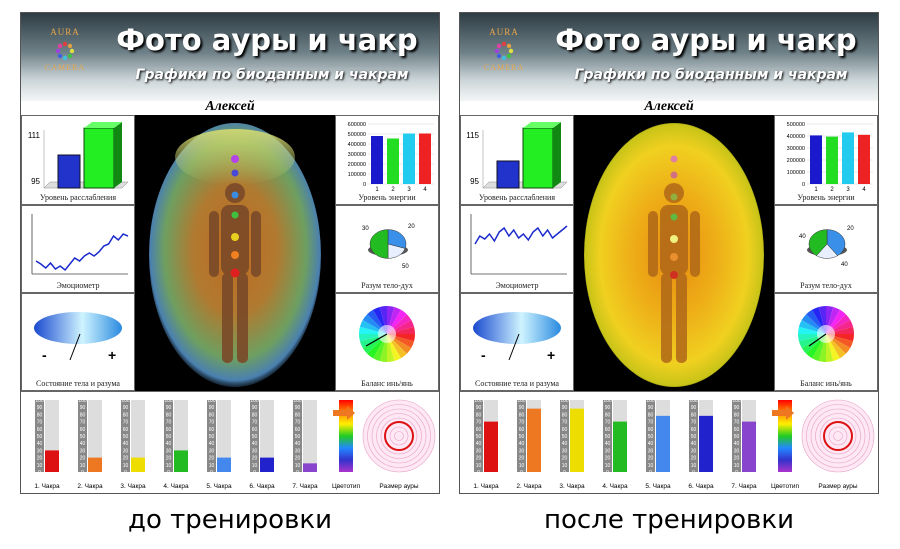  What do you see at coordinates (346, 436) in the screenshot?
I see `colortype-strip` at bounding box center [346, 436].